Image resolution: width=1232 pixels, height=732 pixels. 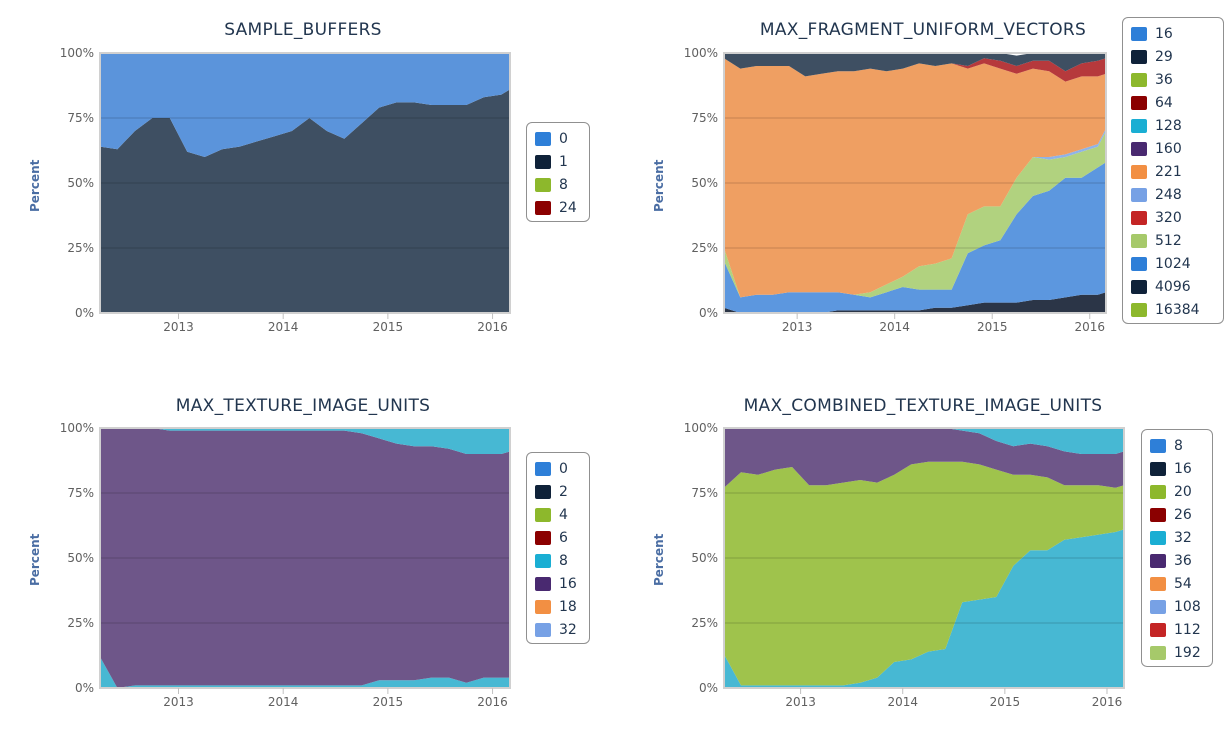 What do you see at coordinates (1177, 309) in the screenshot?
I see `legend-label: 16384` at bounding box center [1177, 309].